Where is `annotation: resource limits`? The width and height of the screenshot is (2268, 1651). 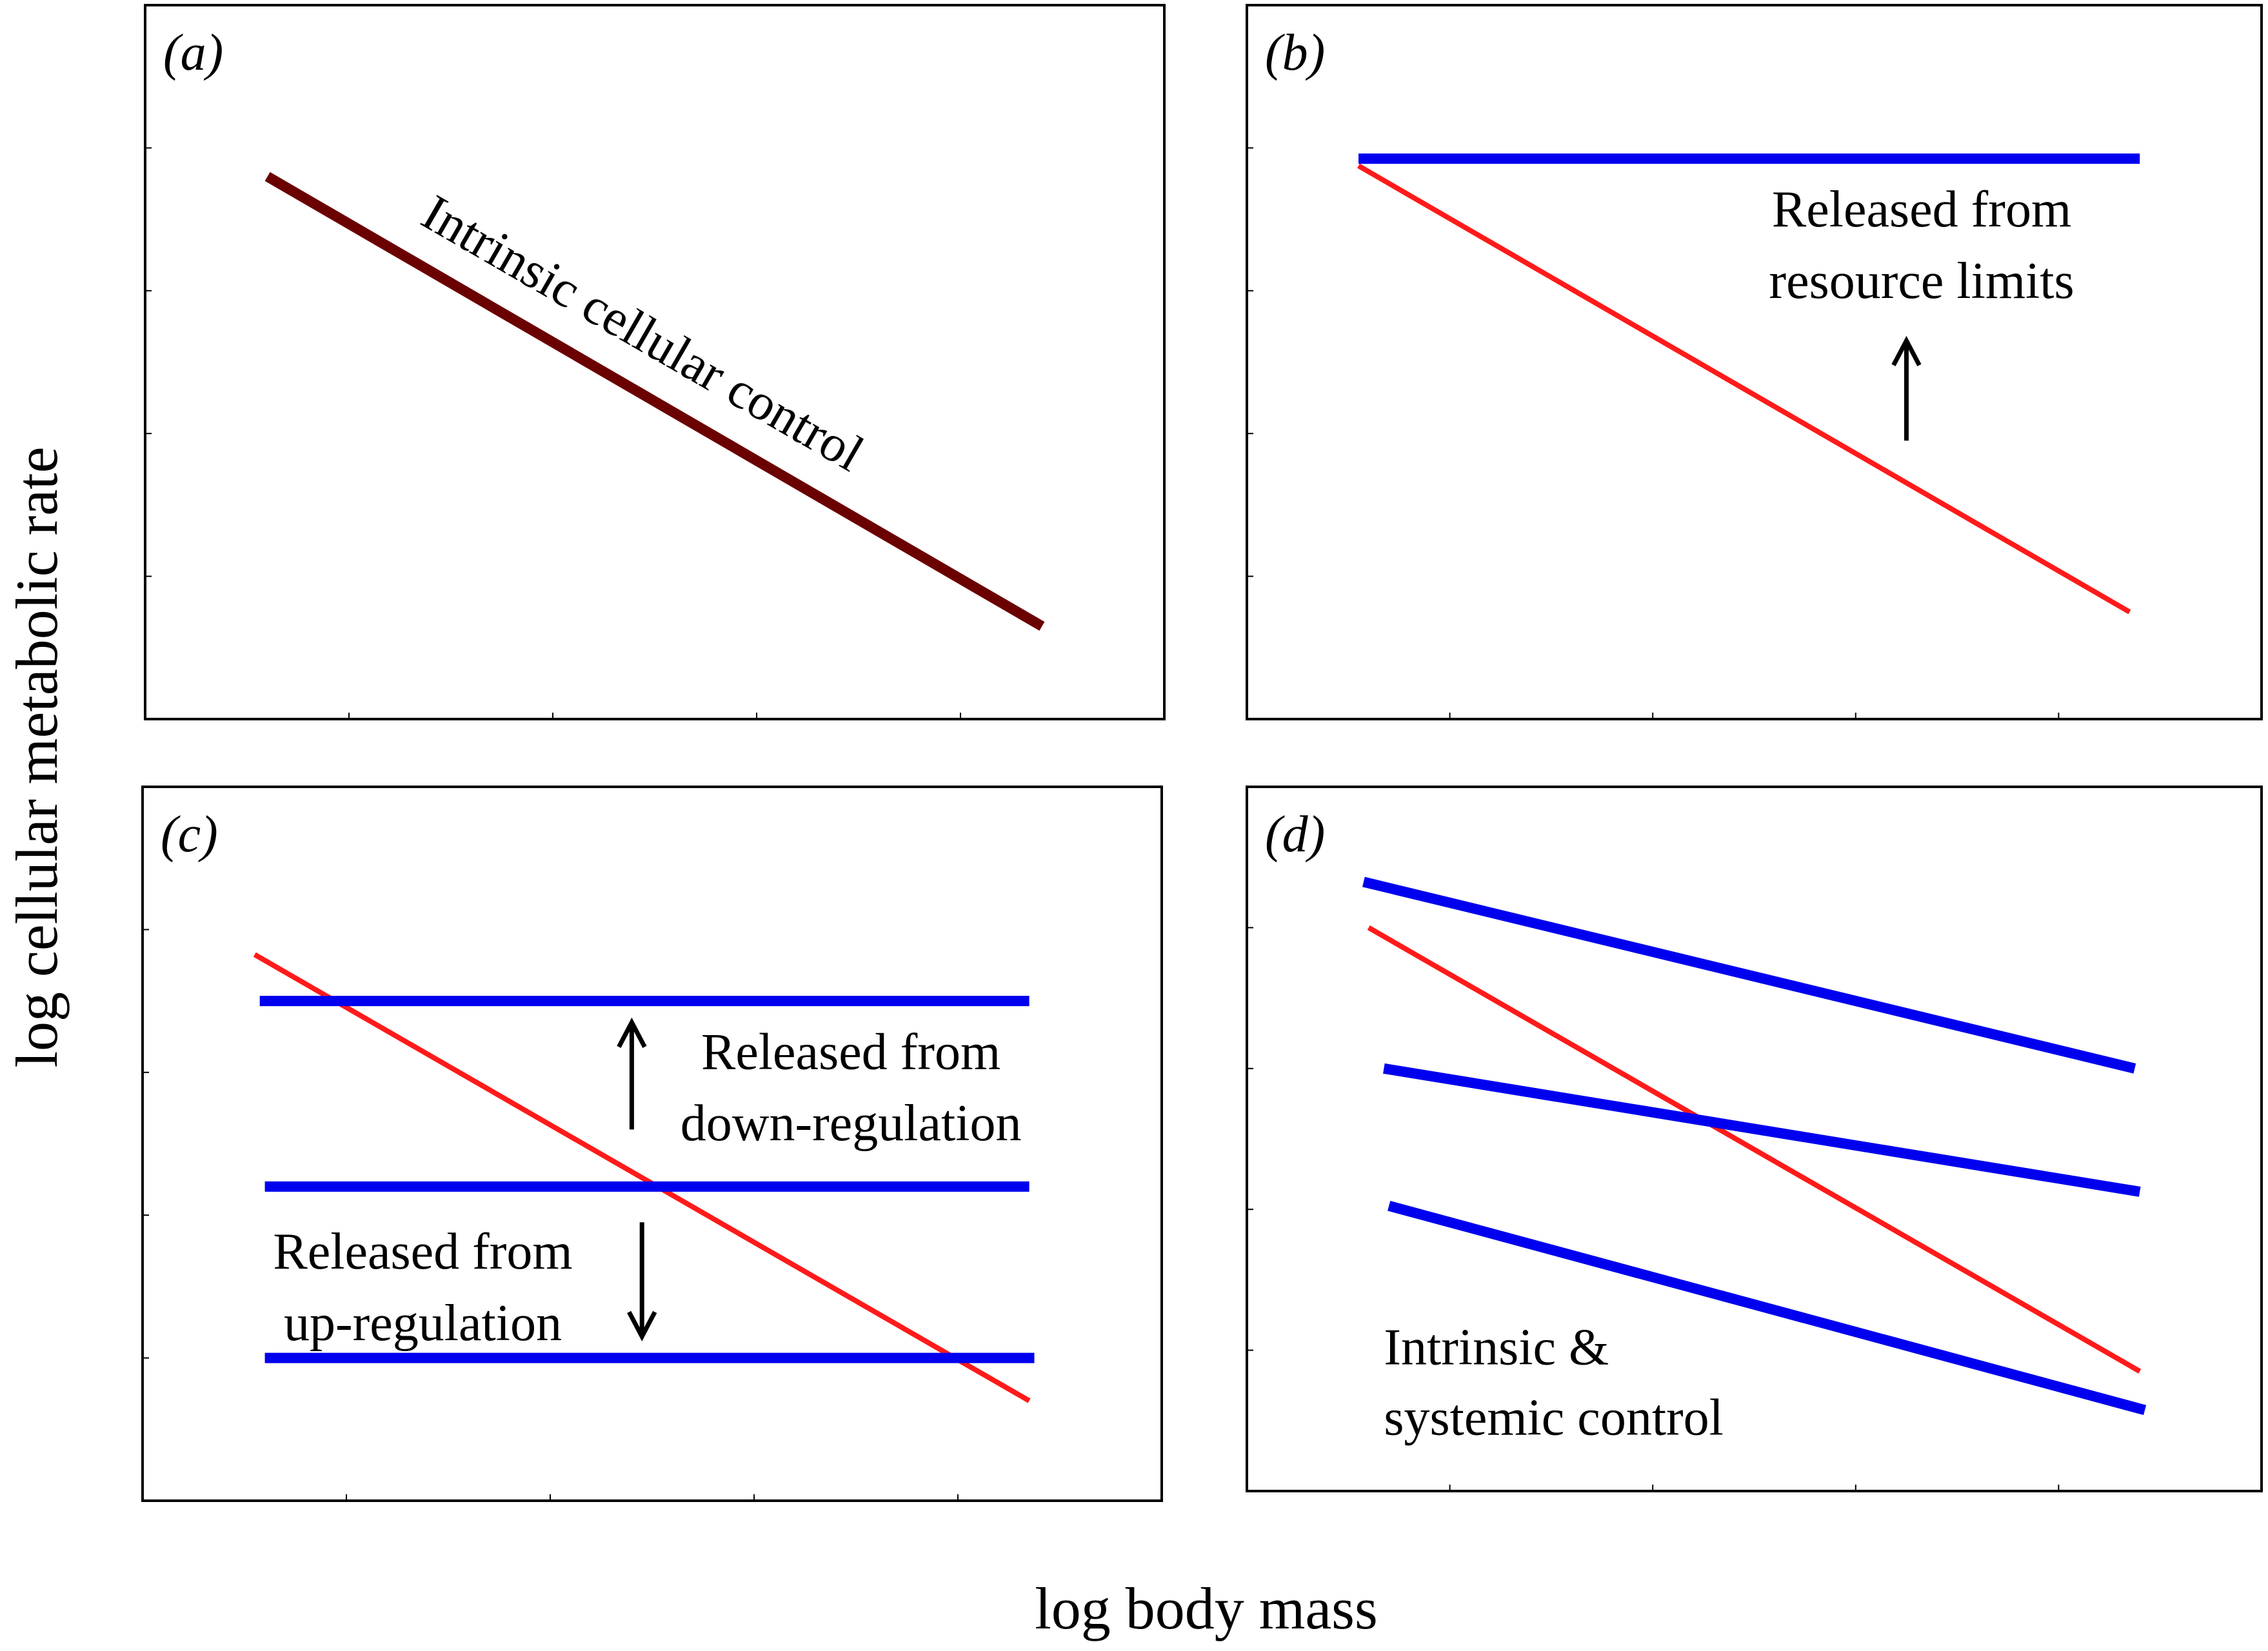
annotation: resource limits is located at coordinates (1922, 281).